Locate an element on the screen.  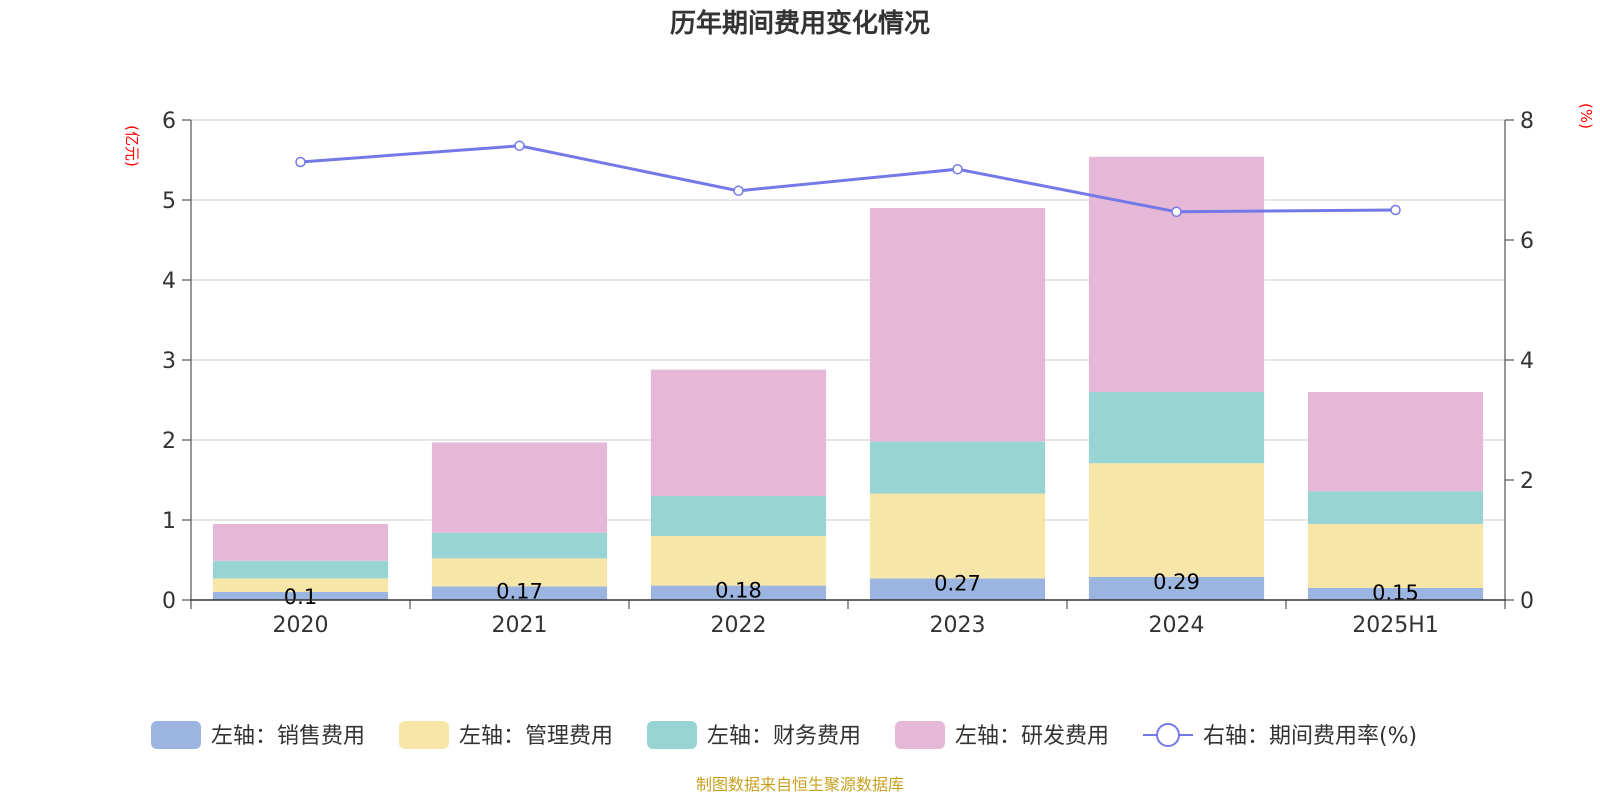
bar-data-label: 0.1 is located at coordinates (300, 597).